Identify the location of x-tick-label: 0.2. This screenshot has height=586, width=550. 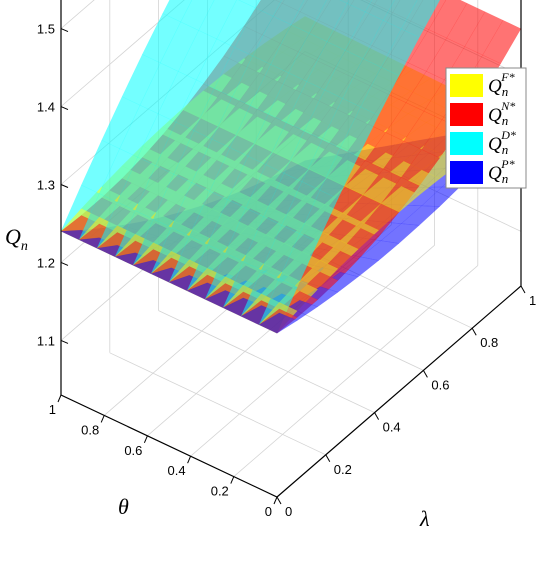
(343, 469).